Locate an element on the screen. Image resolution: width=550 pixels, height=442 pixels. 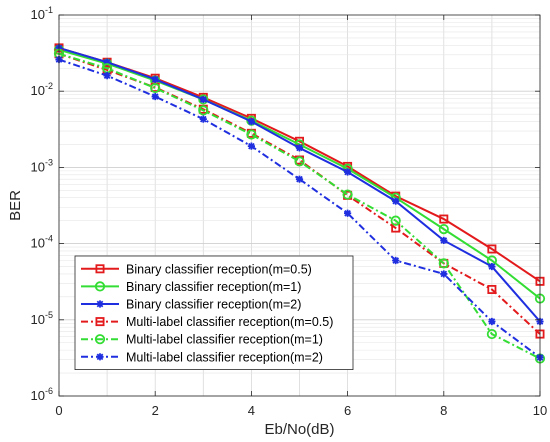
legend-item: Binary classifier reception(m=2) is located at coordinates (191, 305).